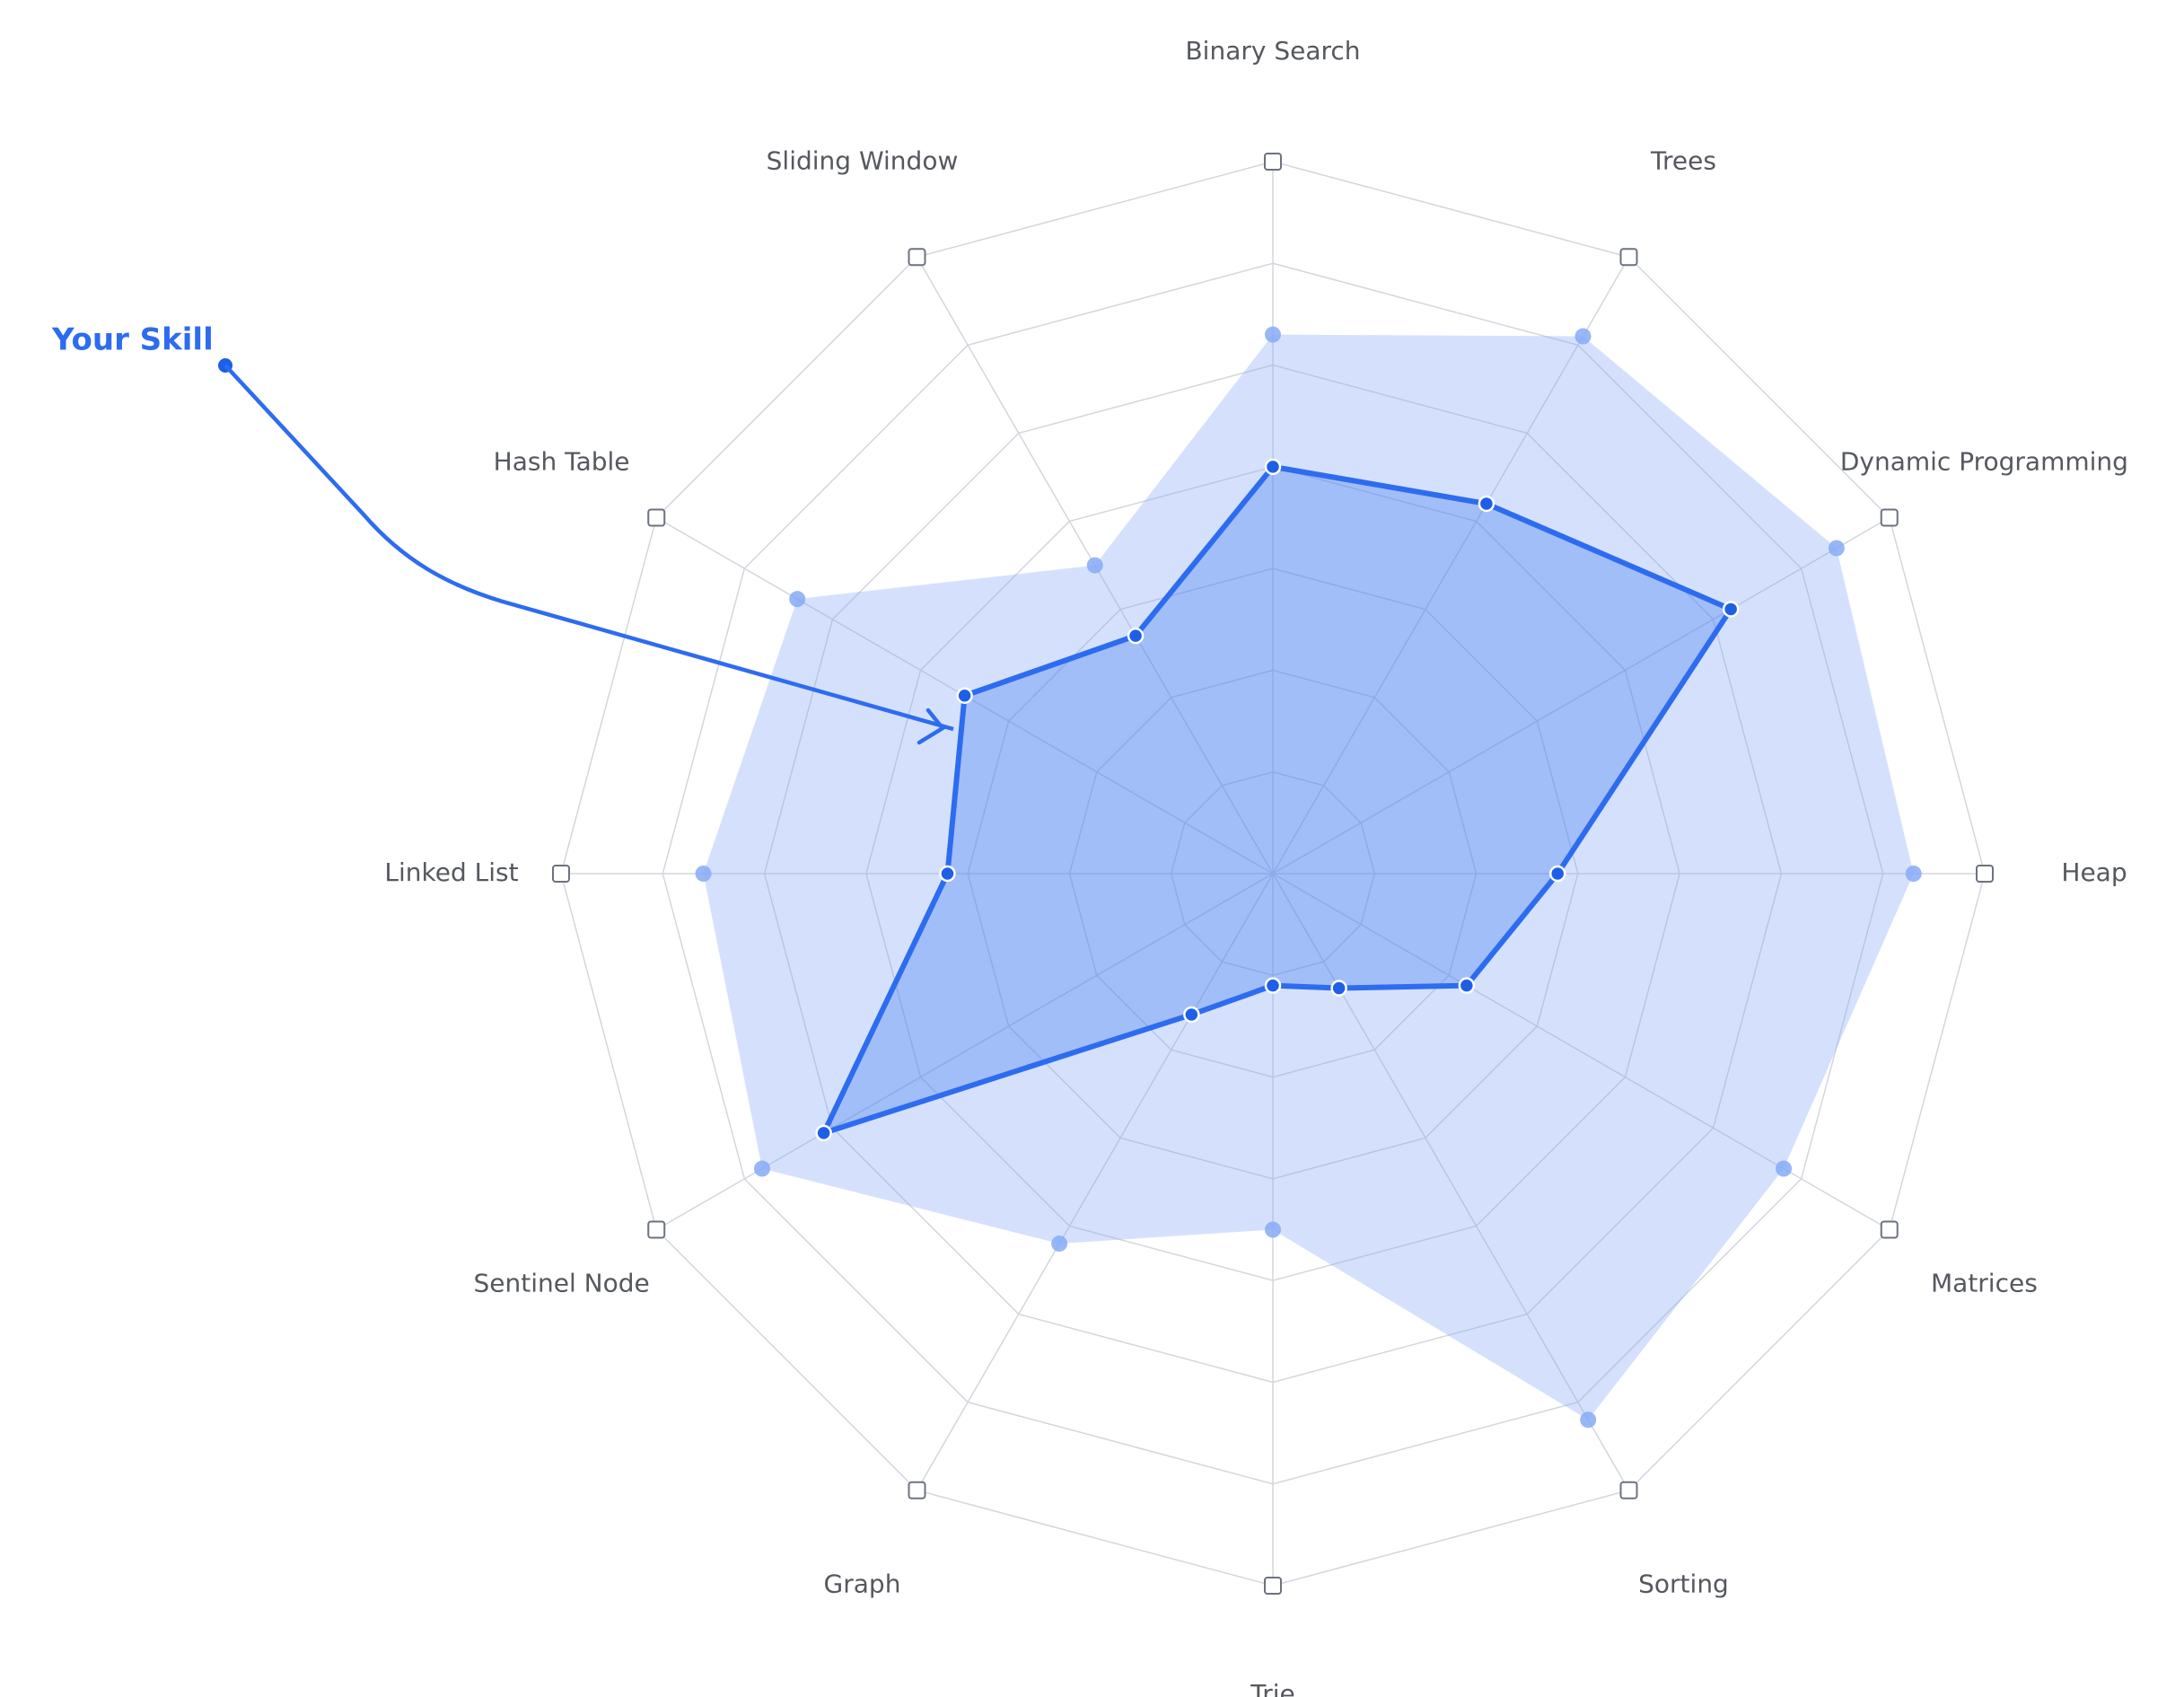 The height and width of the screenshot is (1697, 2184). Describe the element at coordinates (2094, 872) in the screenshot. I see `axis-label: Heap` at that location.